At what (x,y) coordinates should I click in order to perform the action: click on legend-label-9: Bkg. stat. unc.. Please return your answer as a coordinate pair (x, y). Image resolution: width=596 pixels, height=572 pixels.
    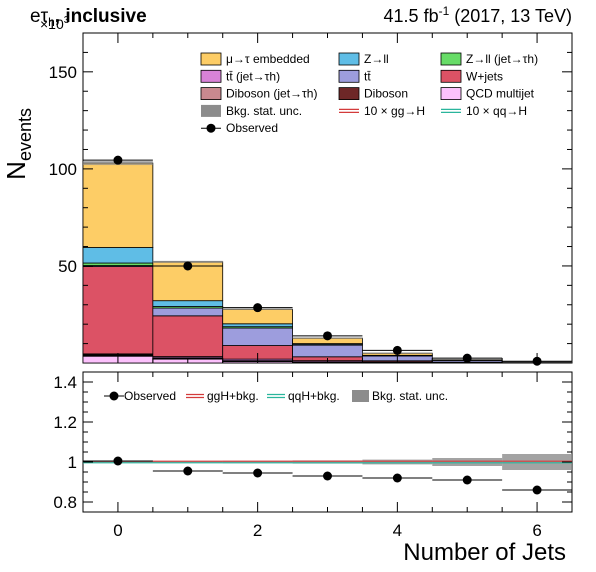
    Looking at the image, I should click on (264, 111).